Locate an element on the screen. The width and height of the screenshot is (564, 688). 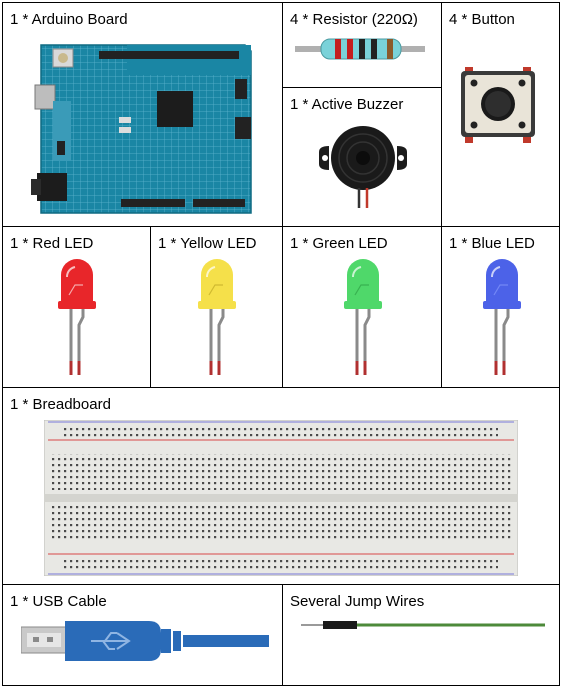
green-led-image is located at coordinates (363, 317).